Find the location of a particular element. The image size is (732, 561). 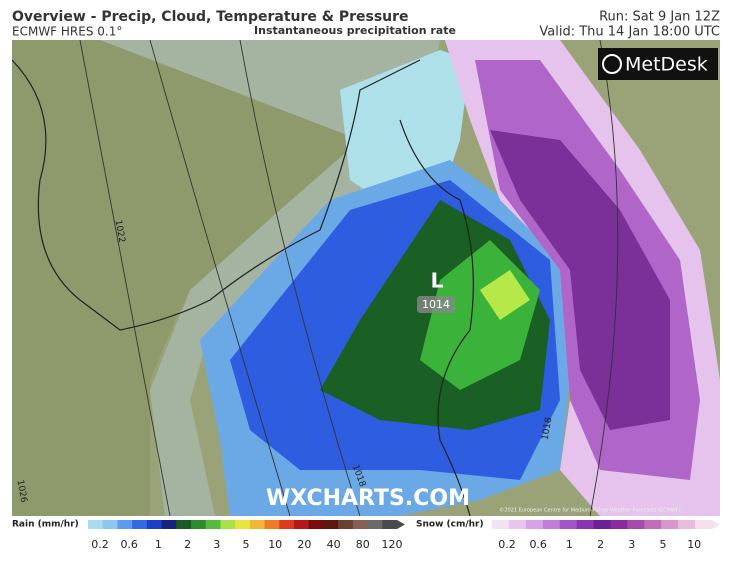

logo-box is located at coordinates (658, 64).